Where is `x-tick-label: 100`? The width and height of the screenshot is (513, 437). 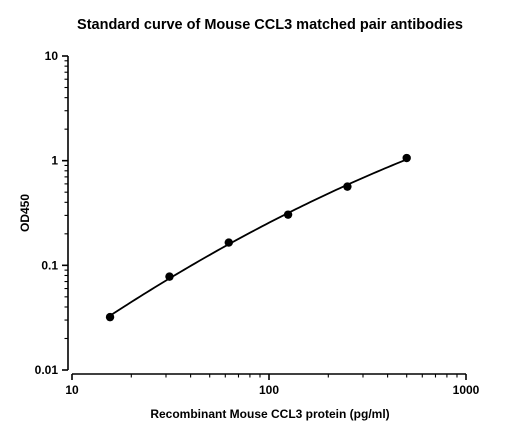 x-tick-label: 100 is located at coordinates (269, 390).